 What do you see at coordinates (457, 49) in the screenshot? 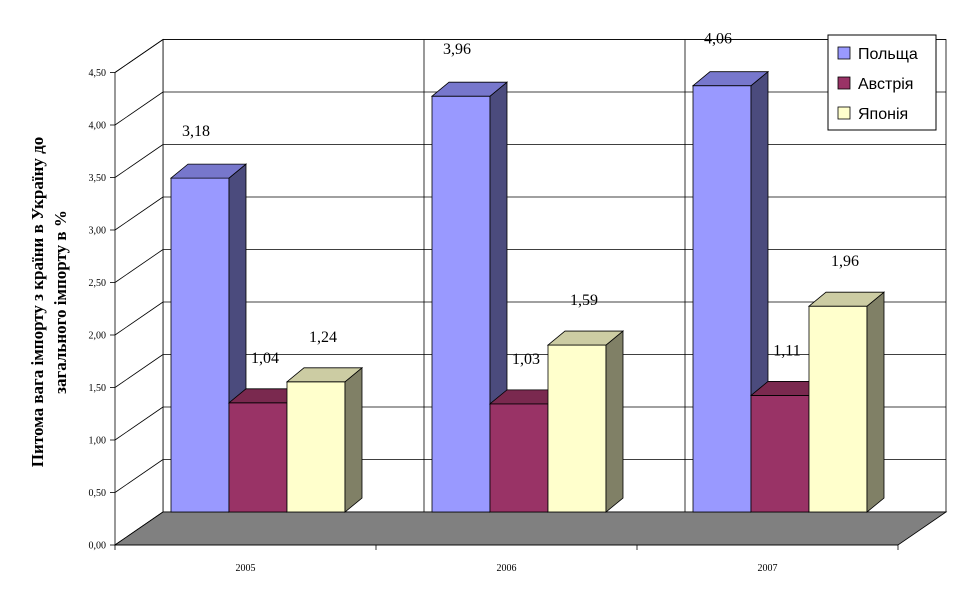
I see `data-label: 3,96` at bounding box center [457, 49].